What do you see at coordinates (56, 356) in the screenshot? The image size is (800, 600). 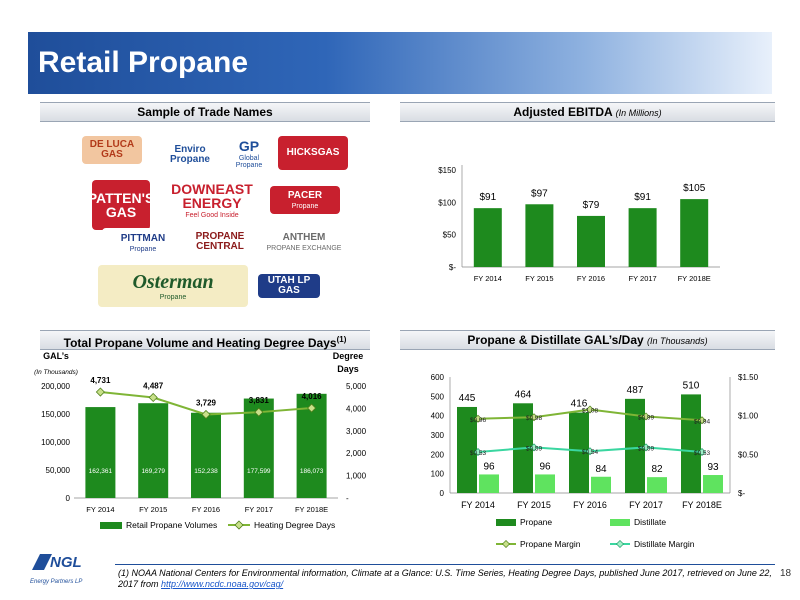 I see `left-axis-title: GAL’s` at bounding box center [56, 356].